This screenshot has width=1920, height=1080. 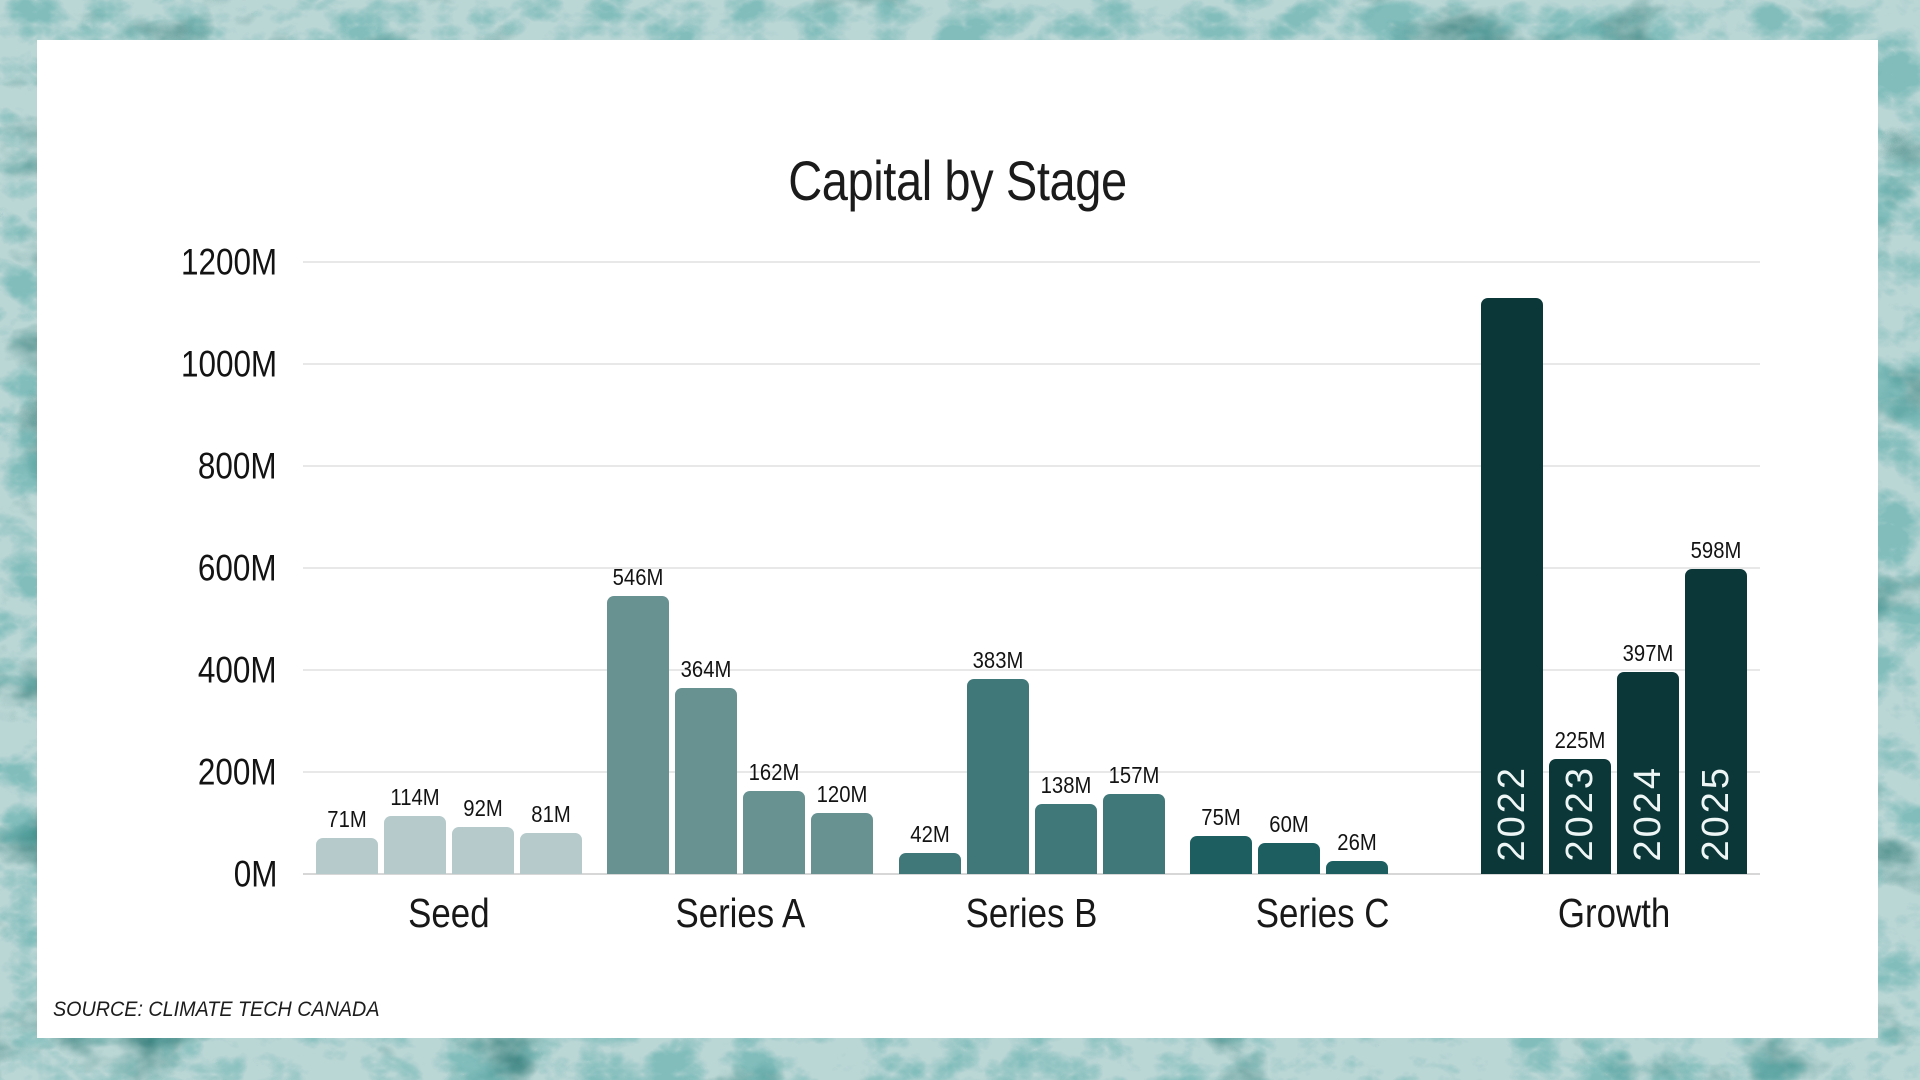 I want to click on chart-title: Capital by Stage, so click(x=957, y=180).